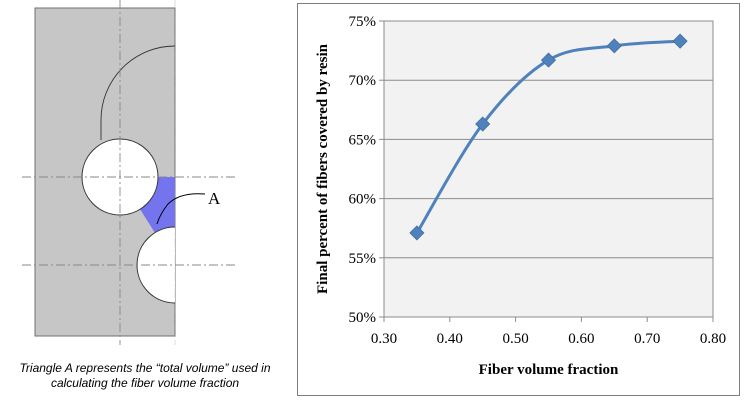  I want to click on y-tick-label: 50%, so click(363, 318).